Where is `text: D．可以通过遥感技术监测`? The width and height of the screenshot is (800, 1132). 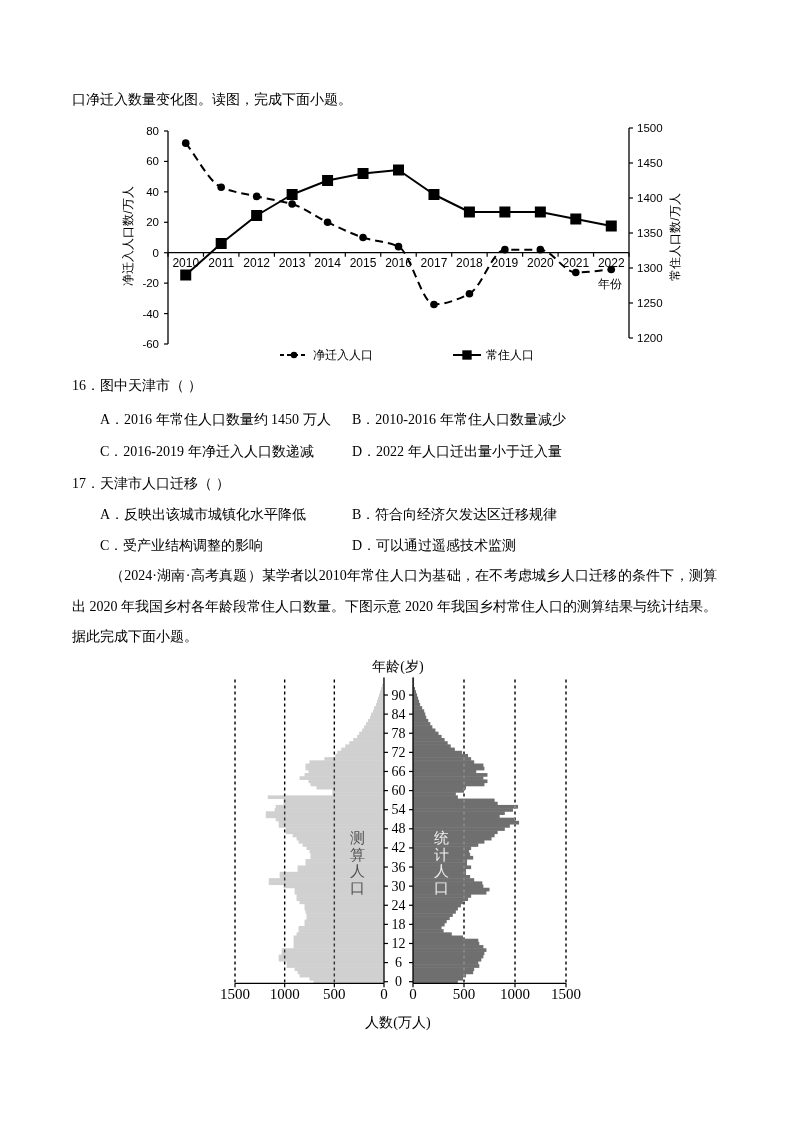 text: D．可以通过遥感技术监测 is located at coordinates (434, 546).